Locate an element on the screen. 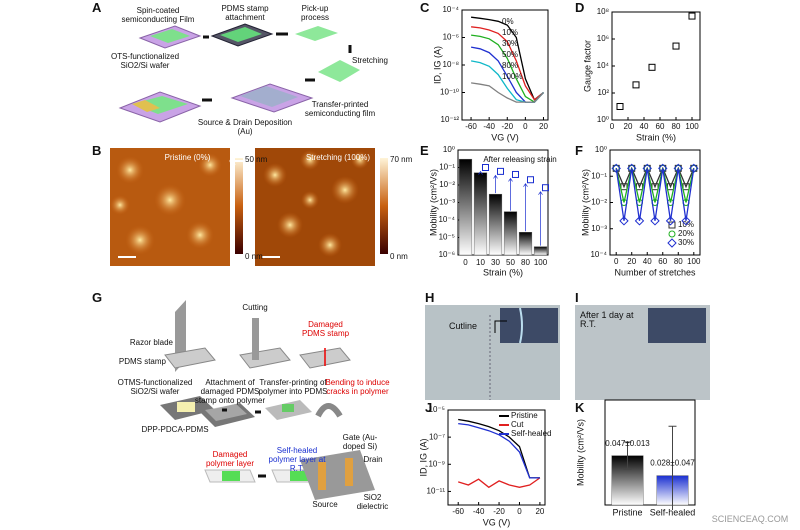 This screenshot has width=800, height=530. y-tick-label: 10⁻¹⁰ is located at coordinates (449, 92).